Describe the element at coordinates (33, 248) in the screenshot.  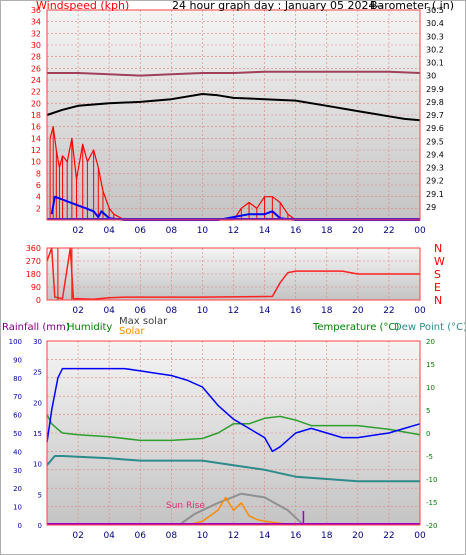
I see `mid-left-tick: 360` at that location.